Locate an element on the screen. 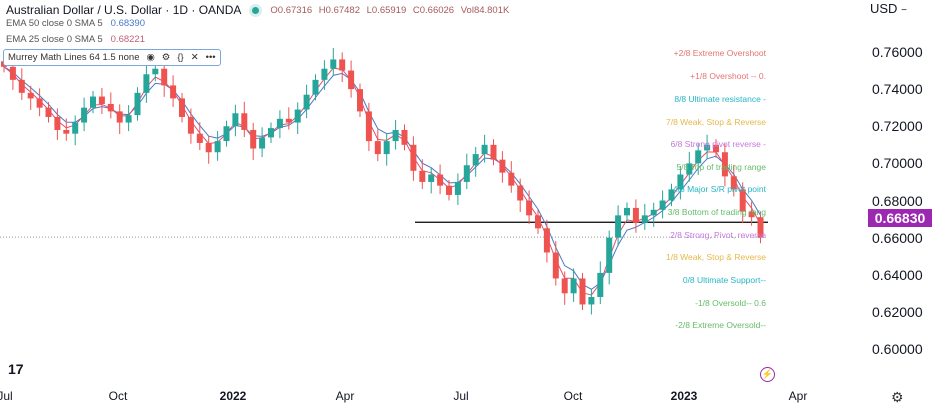 This screenshot has height=414, width=932. ema50-legend: EMA 50 close 0 SMA 5 0.68390 is located at coordinates (75, 23).